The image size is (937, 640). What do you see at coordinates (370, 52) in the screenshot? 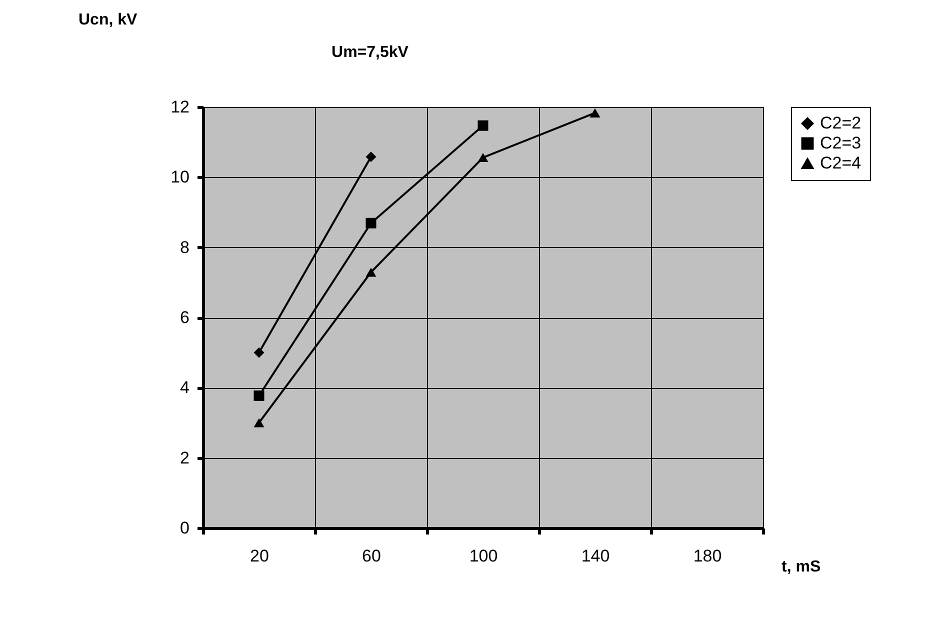
I see `chart-title: Um=7,5kV` at bounding box center [370, 52].